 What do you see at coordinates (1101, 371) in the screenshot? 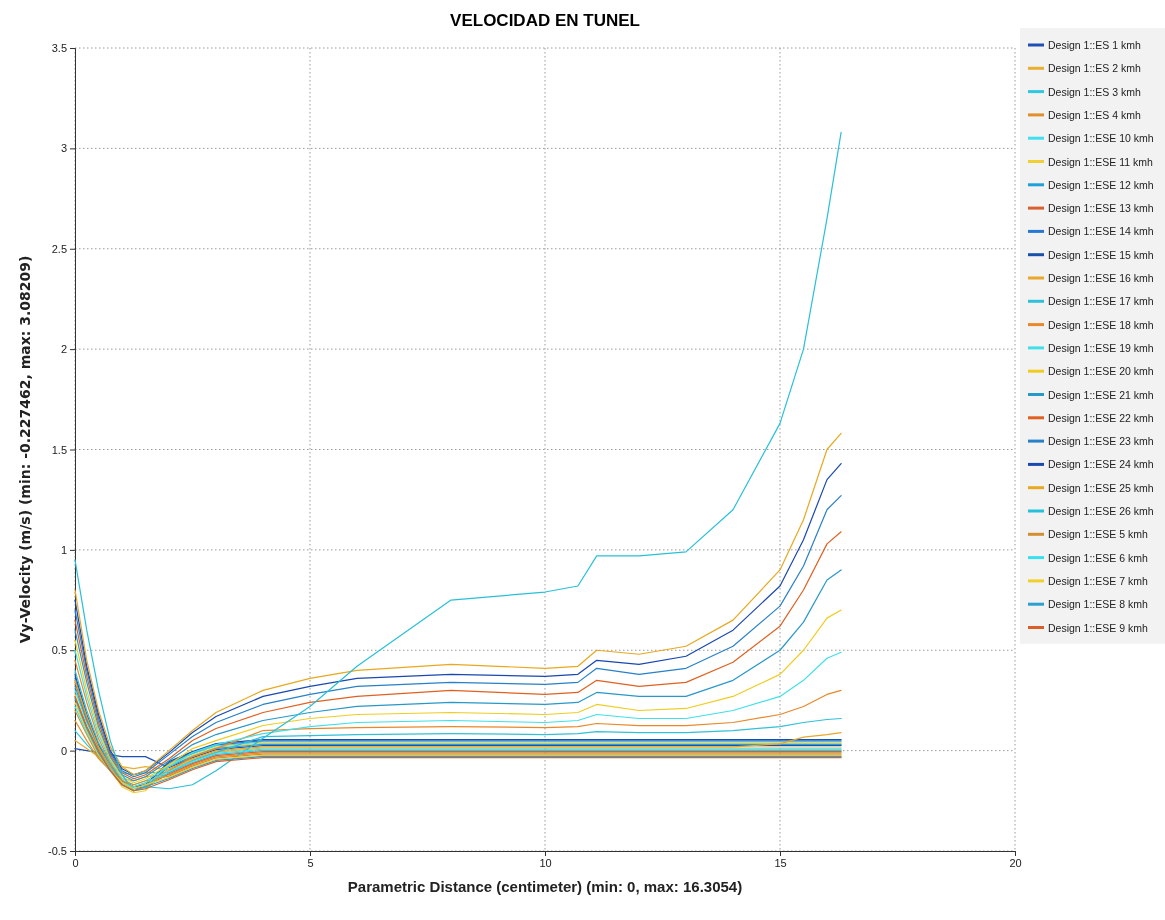
I see `legend-label: Design 1::ESE 20 kmh` at bounding box center [1101, 371].